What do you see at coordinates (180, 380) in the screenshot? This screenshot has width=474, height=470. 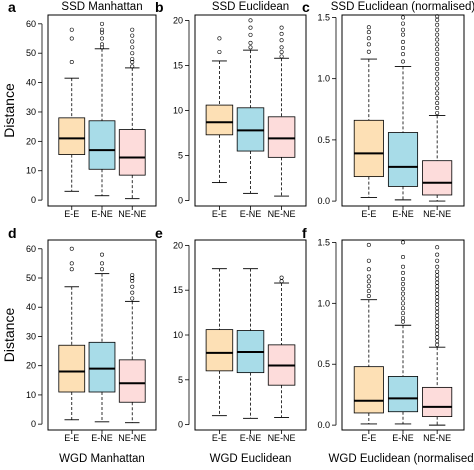 I see `y-tick-label: 5` at bounding box center [180, 380].